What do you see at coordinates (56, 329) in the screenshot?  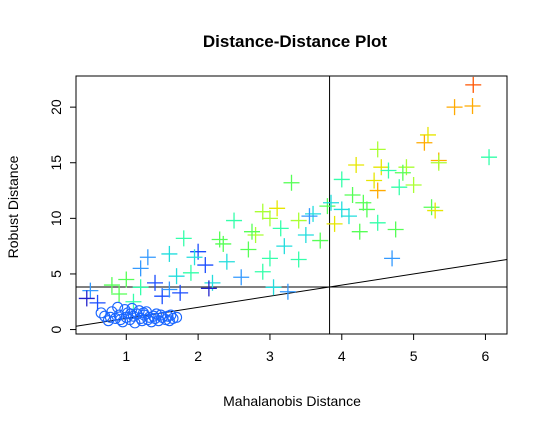 I see `y-tick-label: 0` at bounding box center [56, 329].